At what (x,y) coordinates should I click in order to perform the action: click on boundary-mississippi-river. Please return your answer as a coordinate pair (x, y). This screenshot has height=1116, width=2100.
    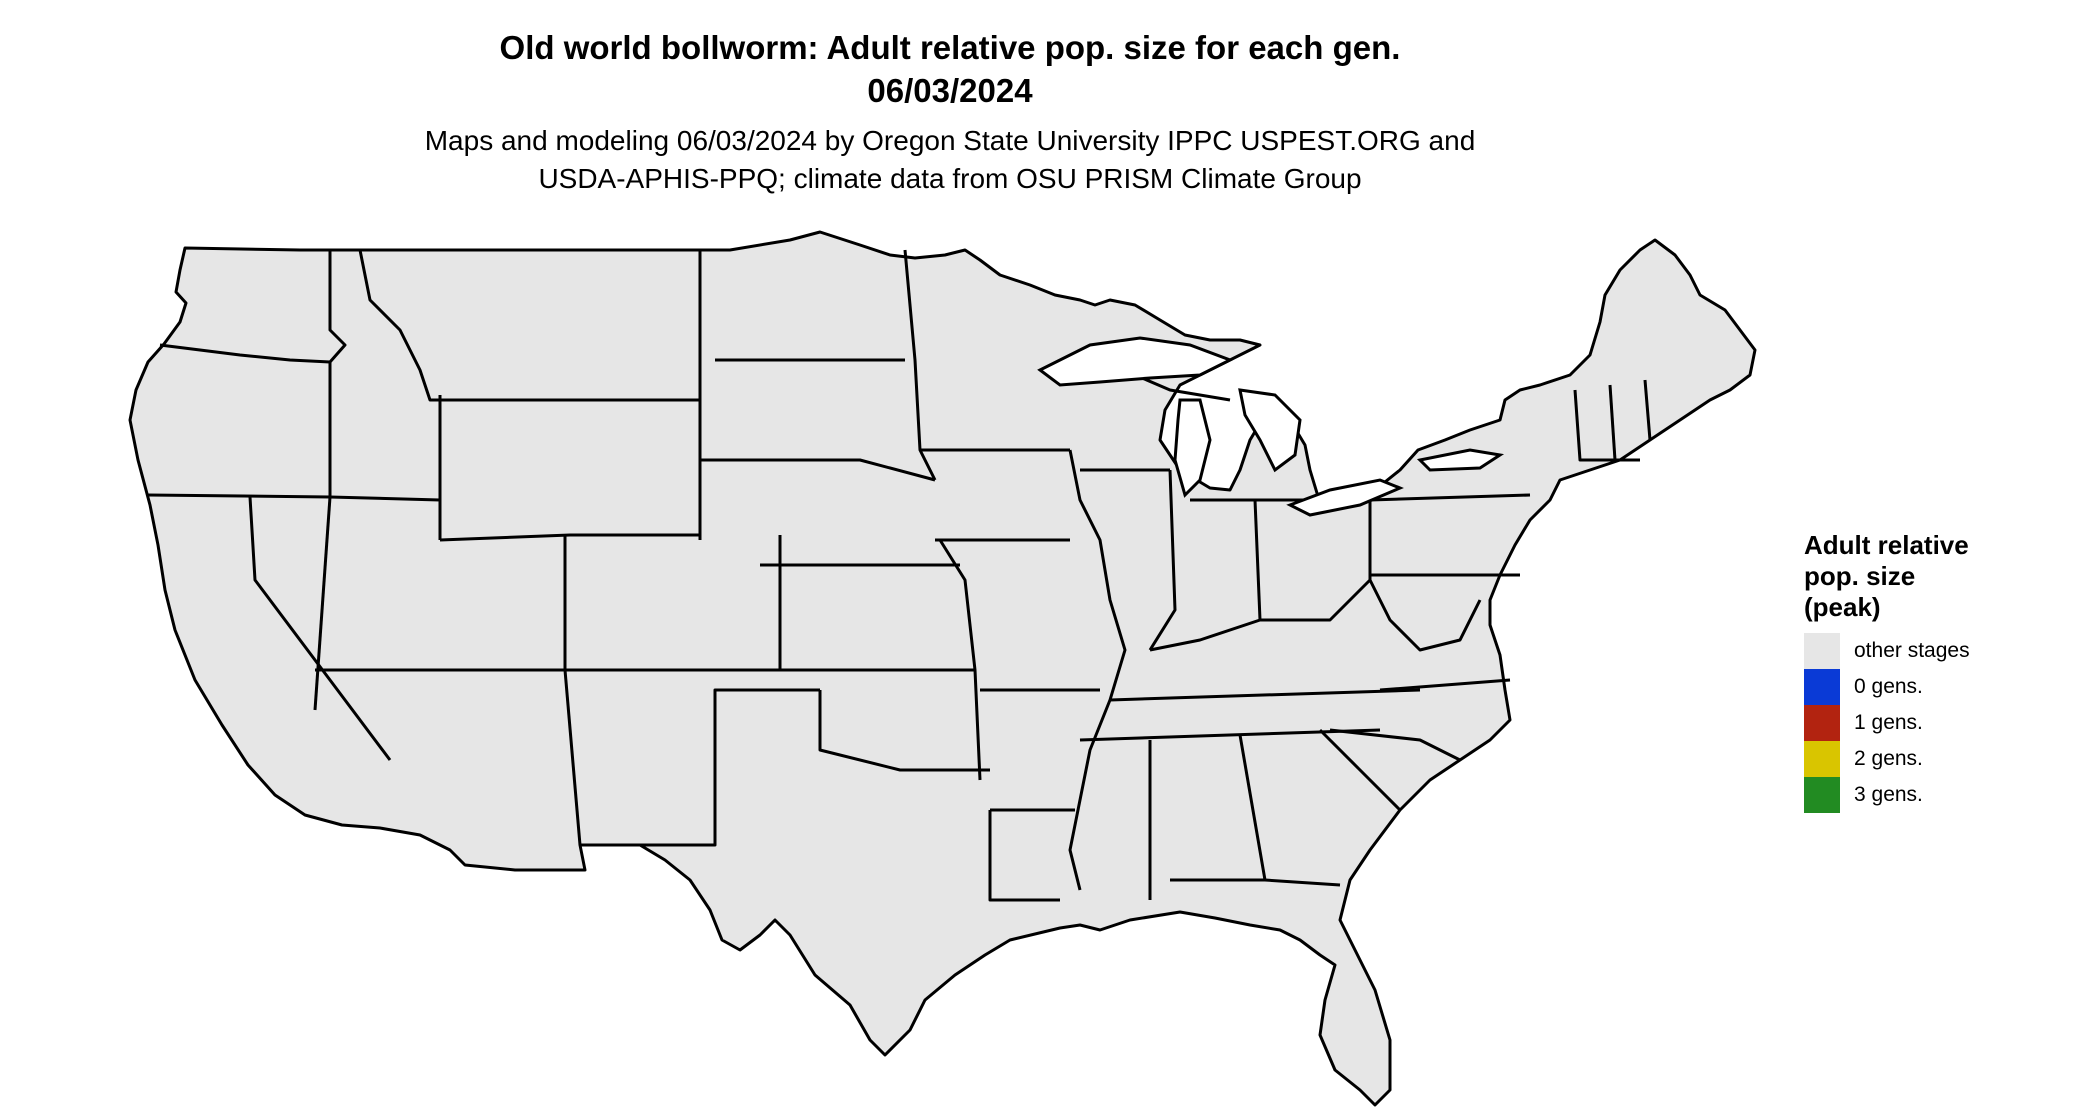
    Looking at the image, I should click on (1097, 670).